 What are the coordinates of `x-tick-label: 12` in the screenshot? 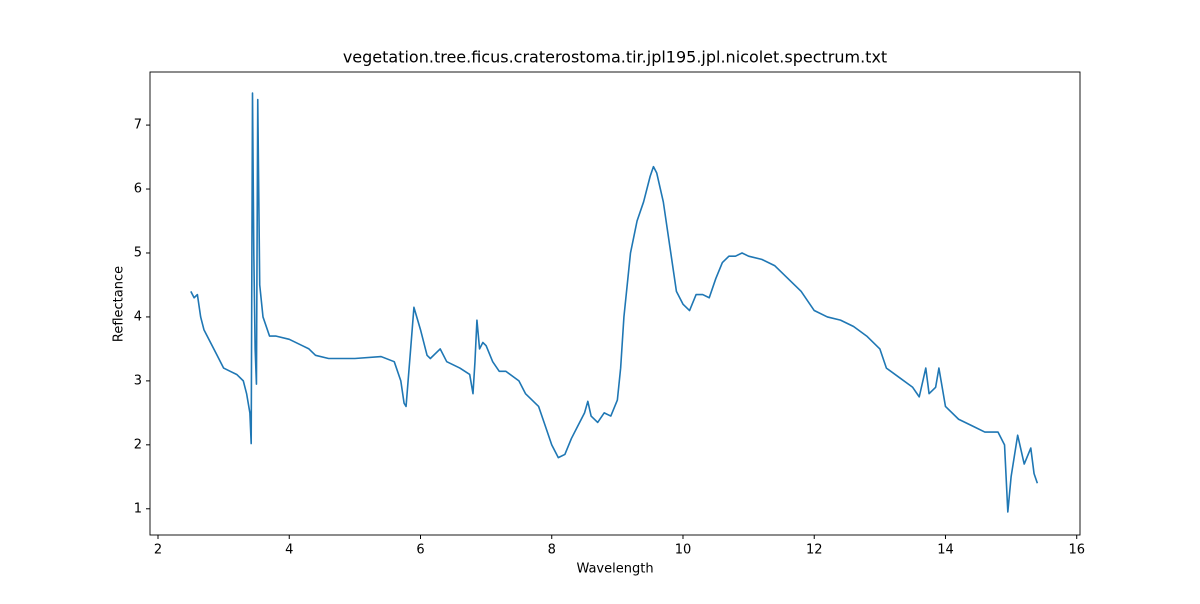 It's located at (814, 550).